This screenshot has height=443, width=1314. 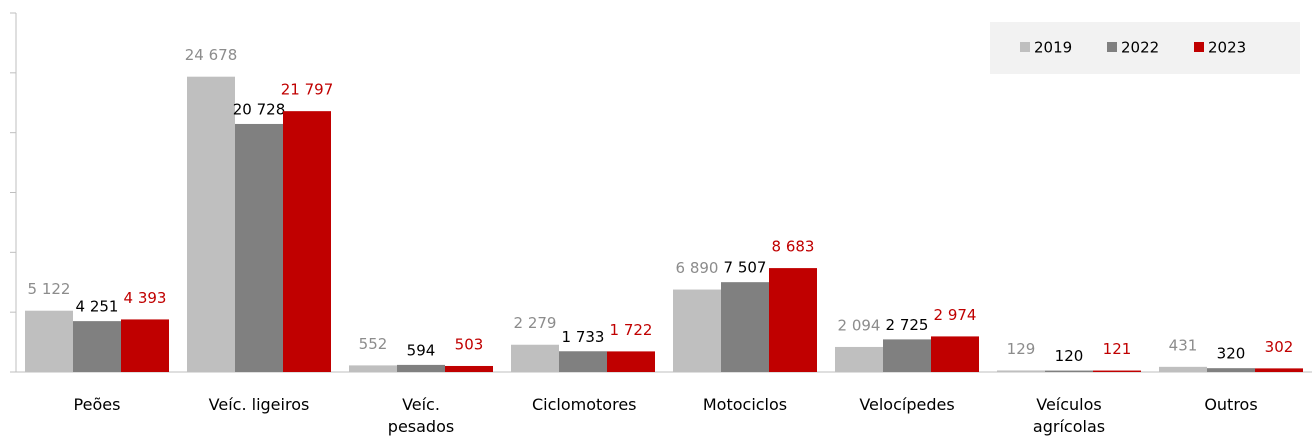 I want to click on value-label: 2 094, so click(x=859, y=325).